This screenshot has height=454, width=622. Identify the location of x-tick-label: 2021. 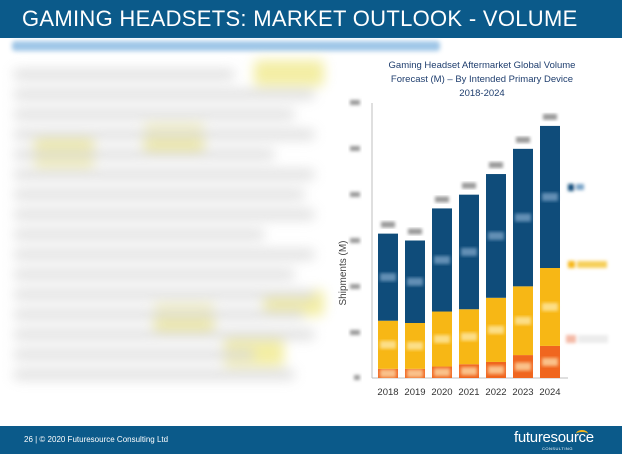
(468, 392).